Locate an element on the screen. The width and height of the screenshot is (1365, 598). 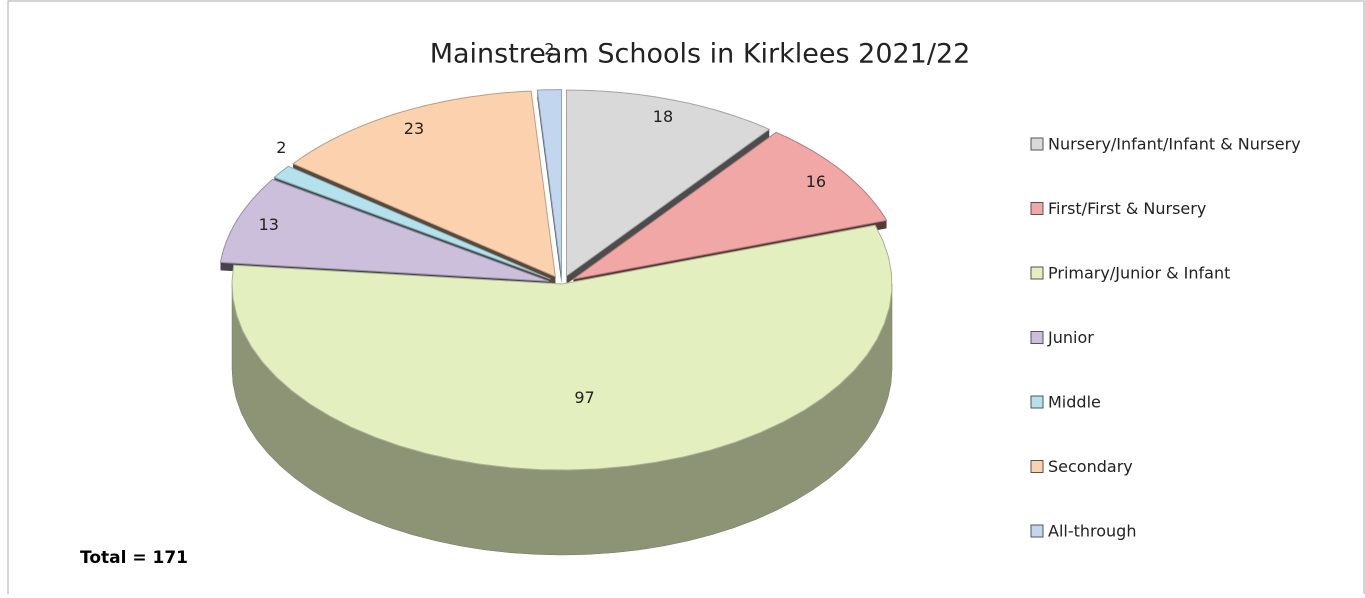
data-label: 23 is located at coordinates (414, 128).